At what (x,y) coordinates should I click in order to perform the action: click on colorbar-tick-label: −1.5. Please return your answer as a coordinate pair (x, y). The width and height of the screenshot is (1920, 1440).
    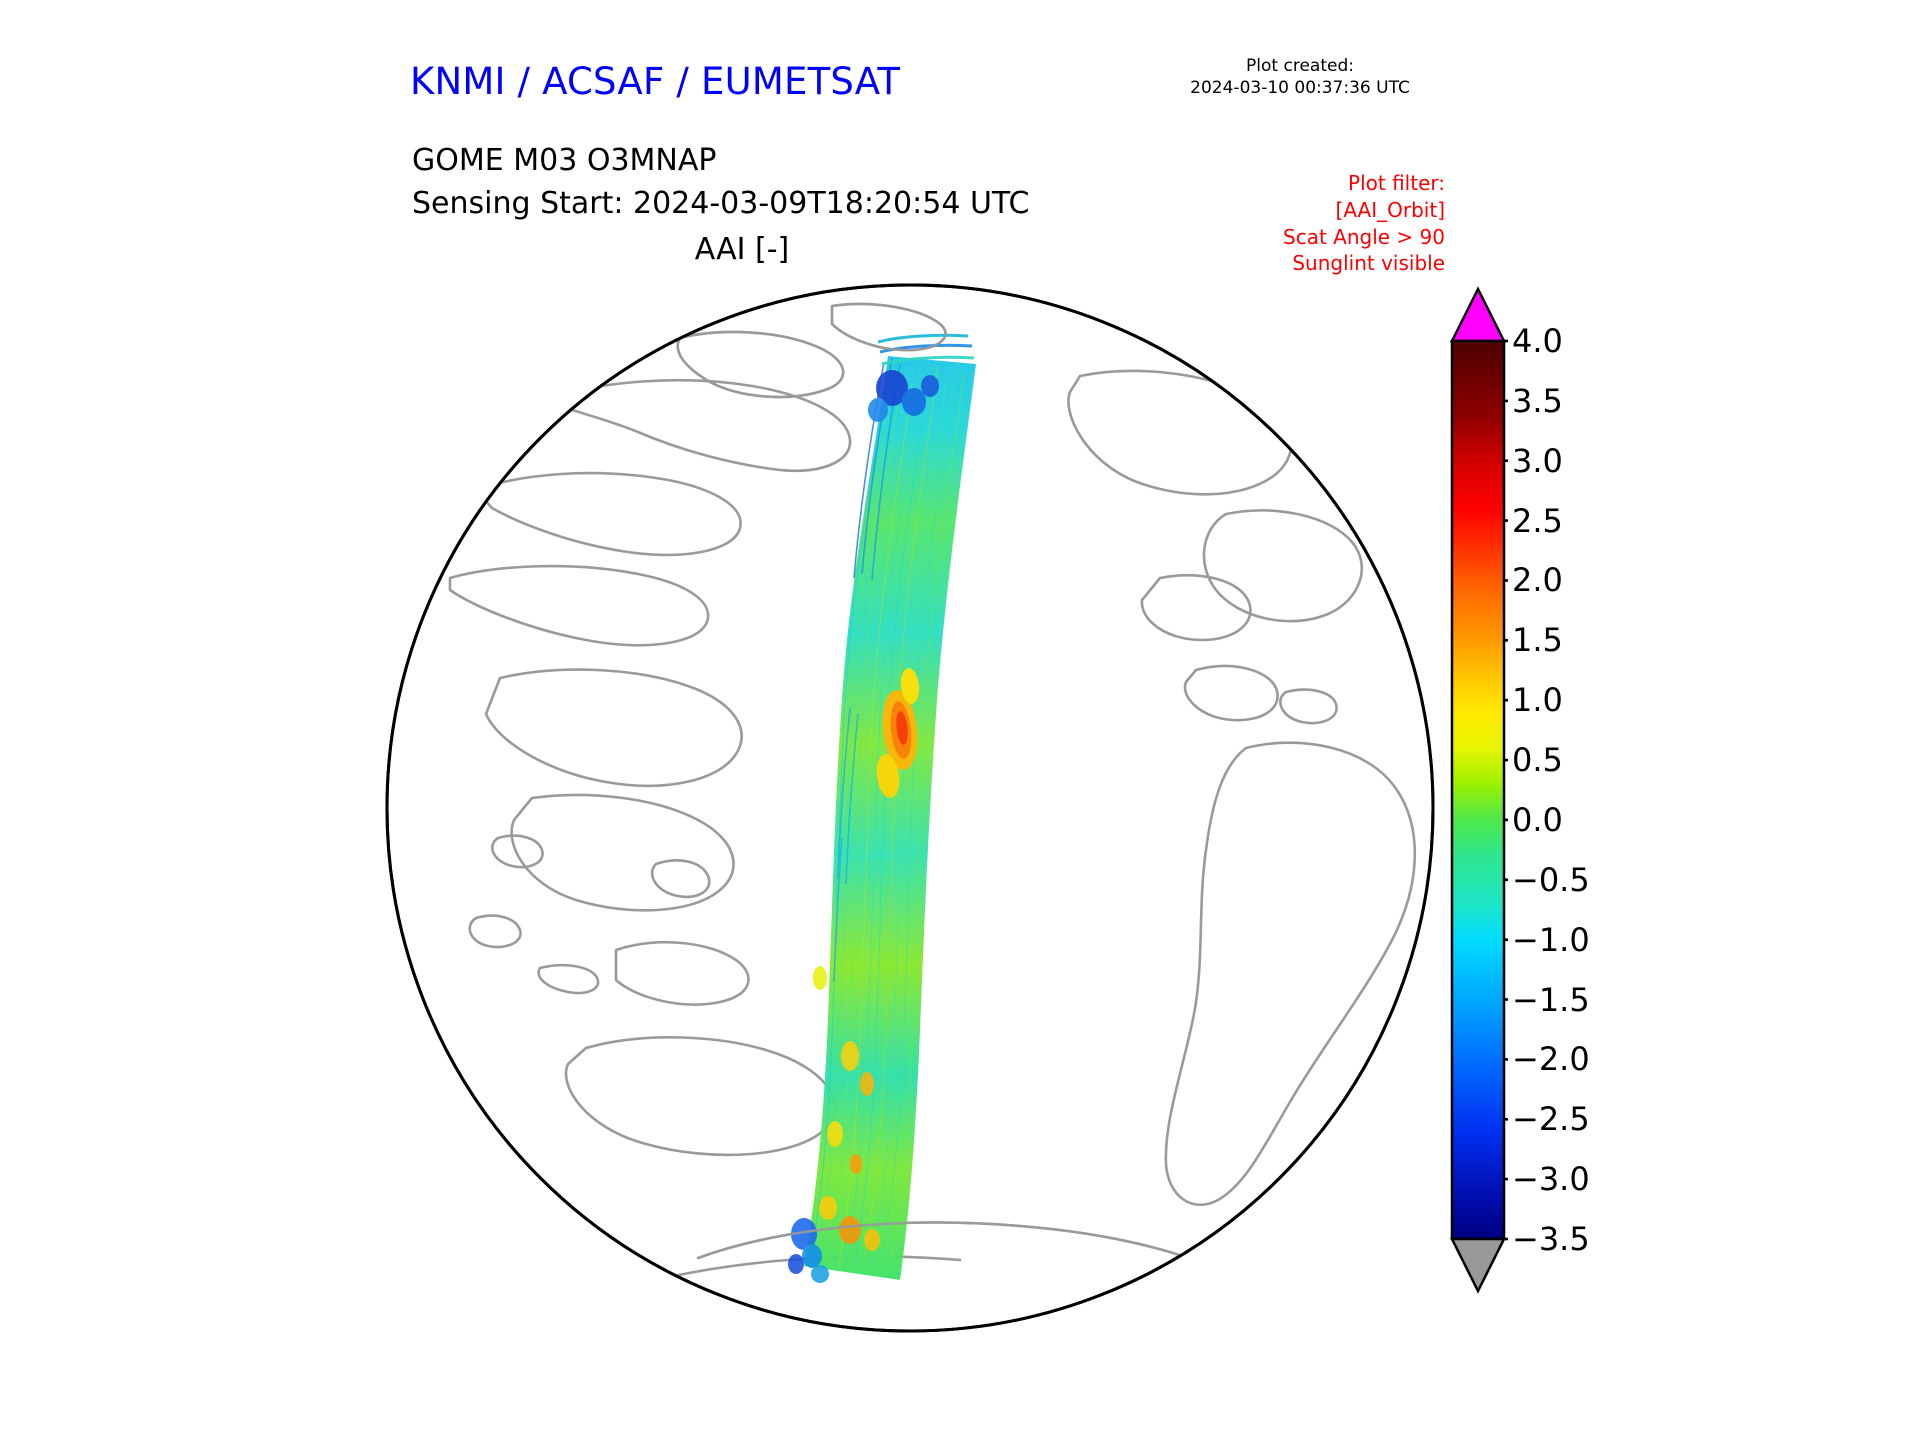
    Looking at the image, I should click on (1551, 999).